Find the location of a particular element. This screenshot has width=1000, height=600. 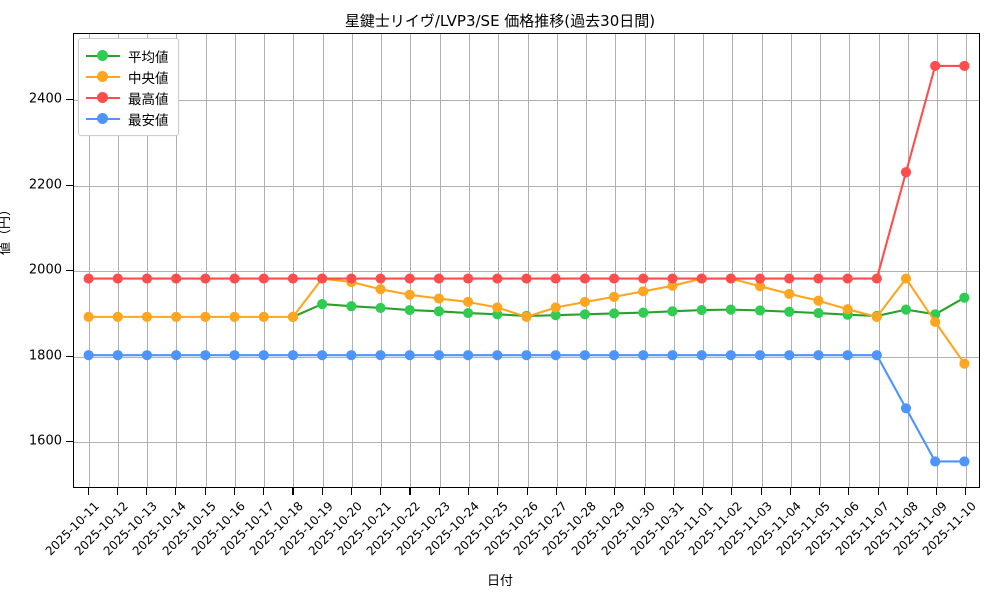

legend-item-平均値: 平均値 is located at coordinates (127, 55).